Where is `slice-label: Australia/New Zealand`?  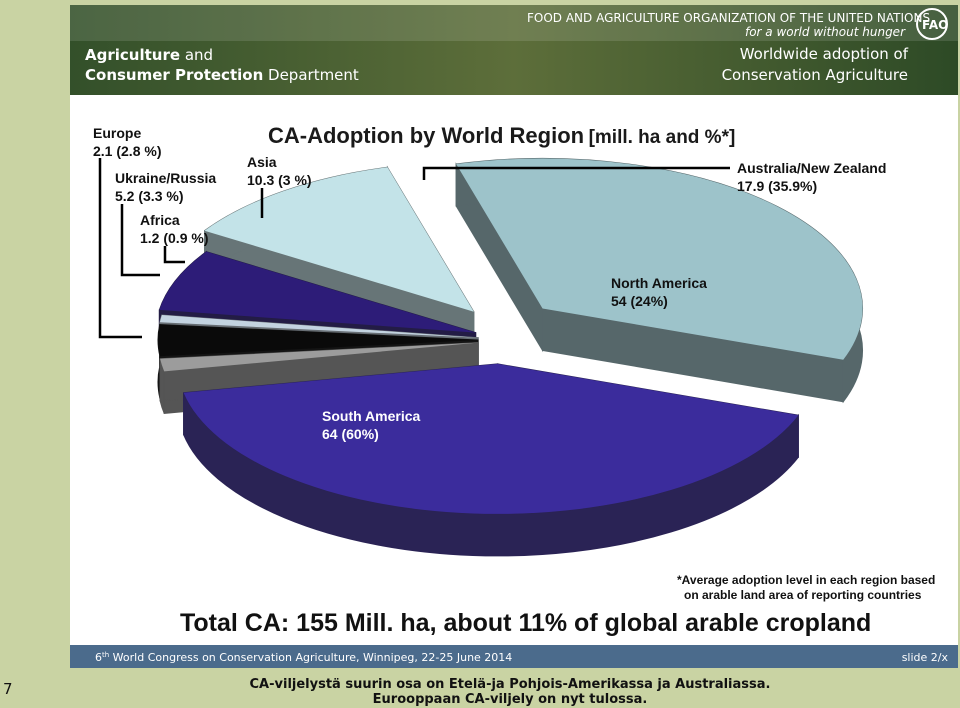
slice-label: Australia/New Zealand is located at coordinates (811, 168).